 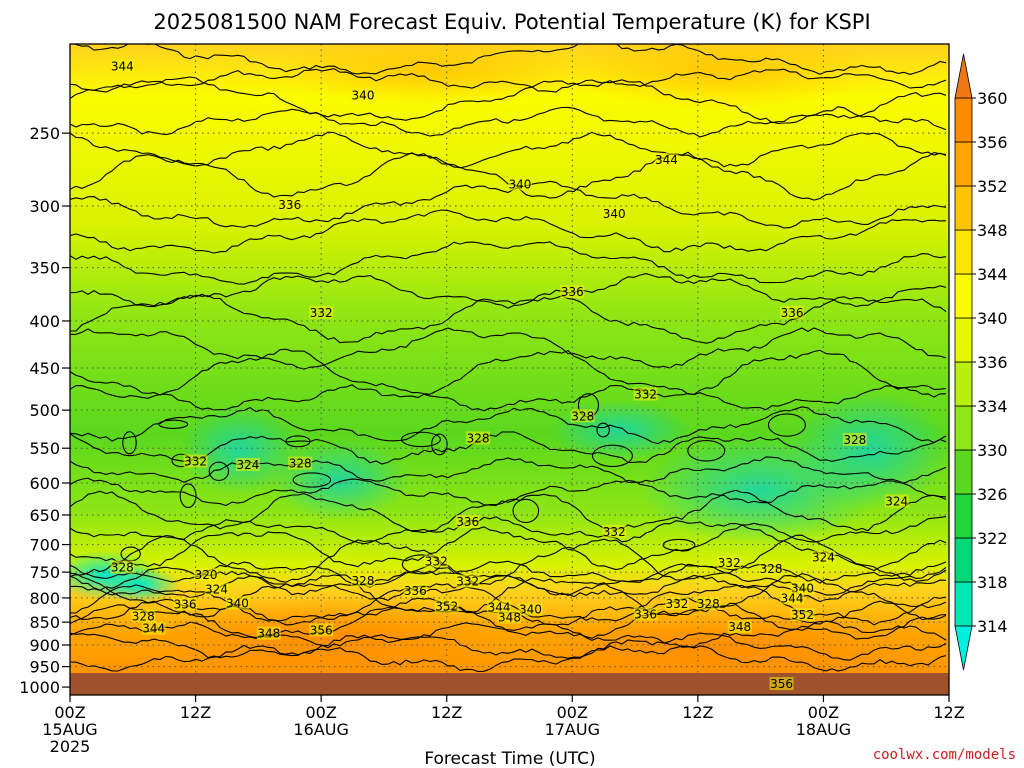 What do you see at coordinates (992, 142) in the screenshot?
I see `colorbar-label: 356` at bounding box center [992, 142].